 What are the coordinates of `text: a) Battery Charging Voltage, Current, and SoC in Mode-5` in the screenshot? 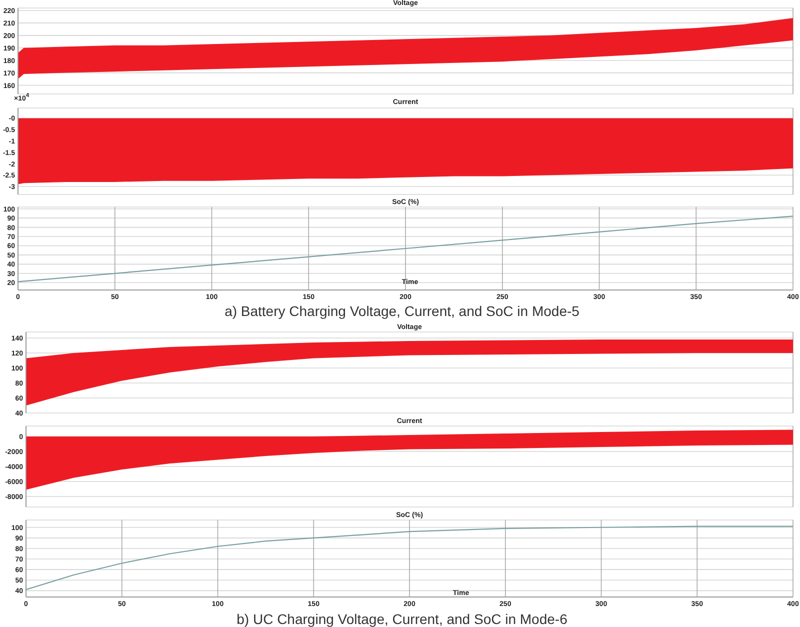 It's located at (402, 311).